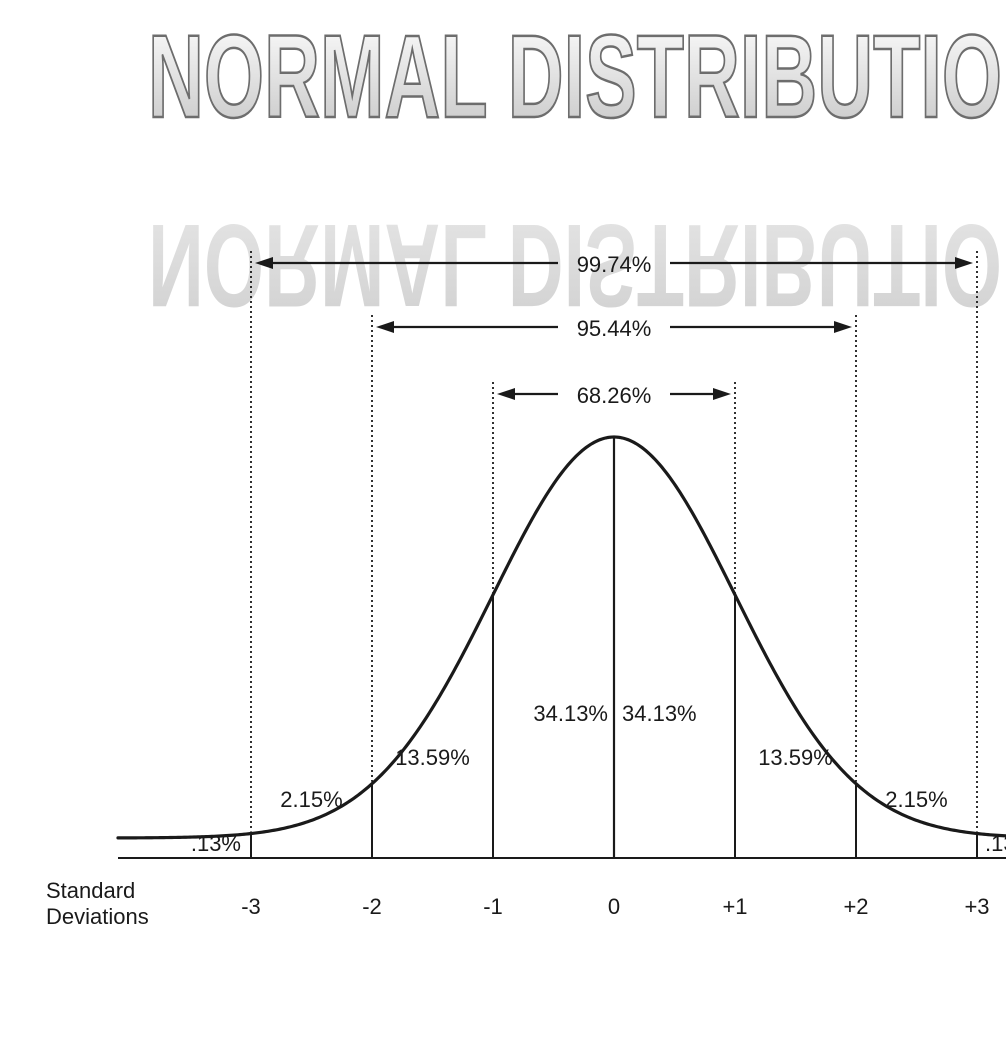 The height and width of the screenshot is (1050, 1006). What do you see at coordinates (97, 916) in the screenshot?
I see `axis-label-line: Deviations` at bounding box center [97, 916].